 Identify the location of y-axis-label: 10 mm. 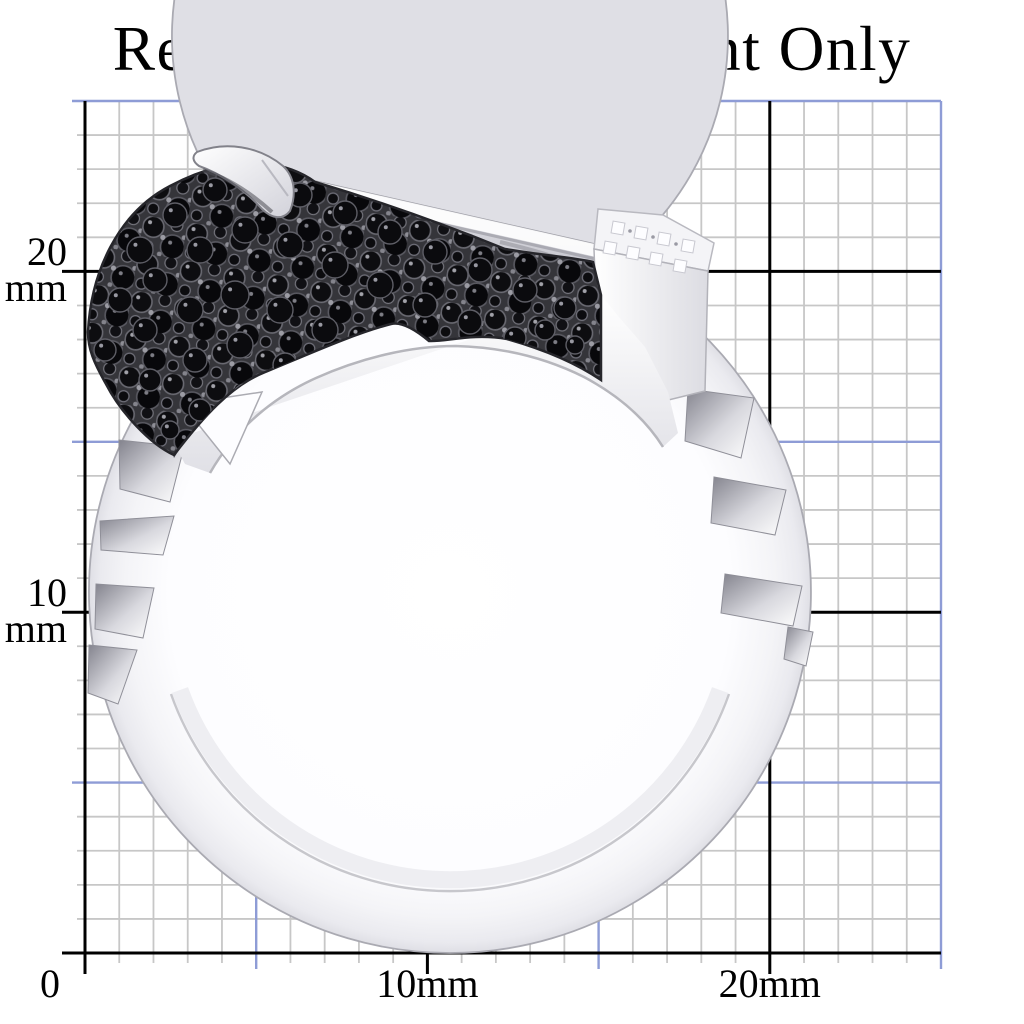
(35, 611).